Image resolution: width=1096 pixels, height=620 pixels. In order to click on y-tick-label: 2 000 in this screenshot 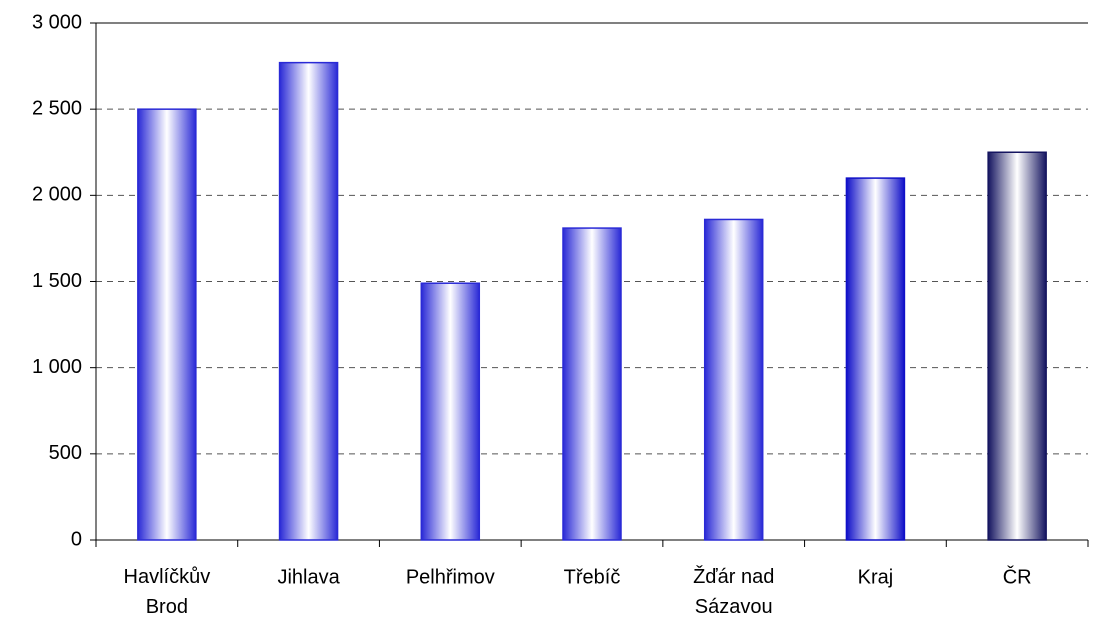, I will do `click(57, 195)`.